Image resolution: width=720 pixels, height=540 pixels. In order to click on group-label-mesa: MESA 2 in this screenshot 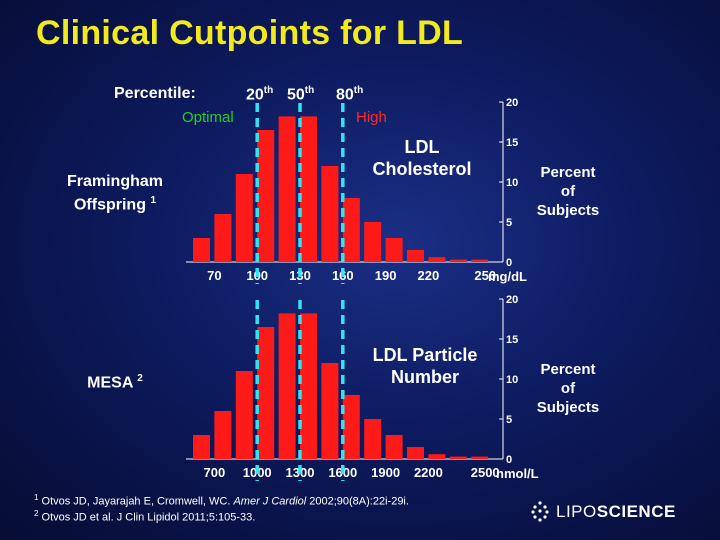, I will do `click(115, 382)`.